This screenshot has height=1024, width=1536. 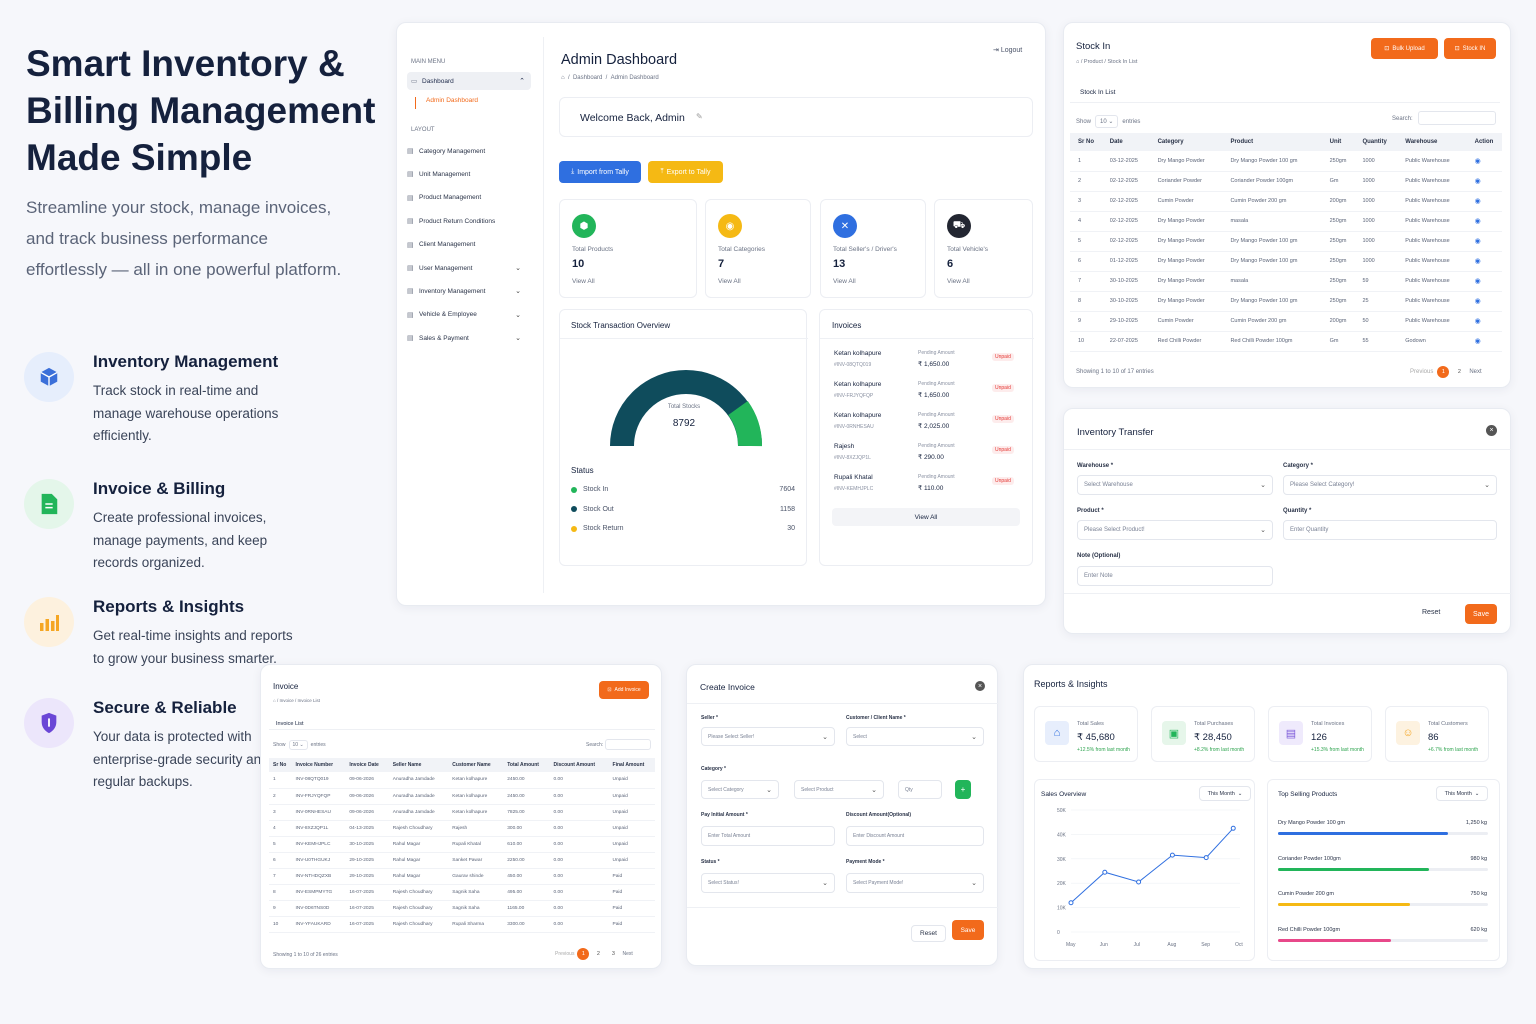 What do you see at coordinates (476, 909) in the screenshot?
I see `table-cell: Sagnik Saha` at bounding box center [476, 909].